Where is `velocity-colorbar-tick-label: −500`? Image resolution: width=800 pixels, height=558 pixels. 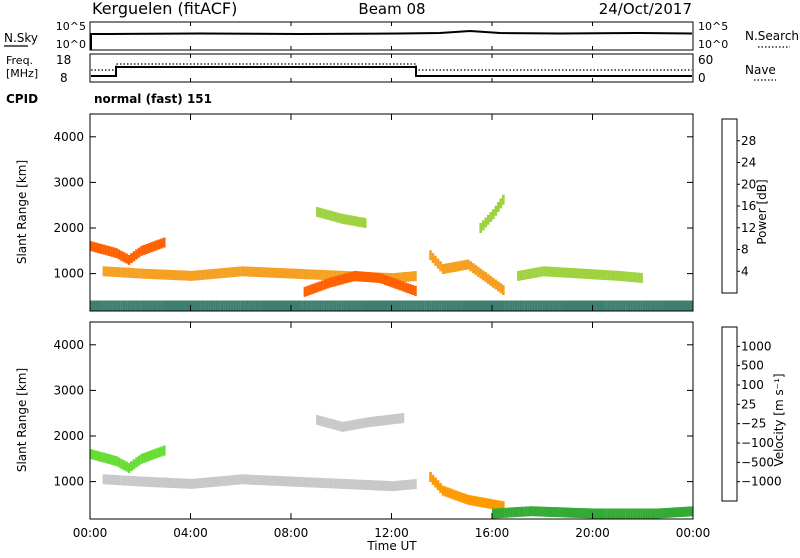 velocity-colorbar-tick-label: −500 is located at coordinates (757, 462).